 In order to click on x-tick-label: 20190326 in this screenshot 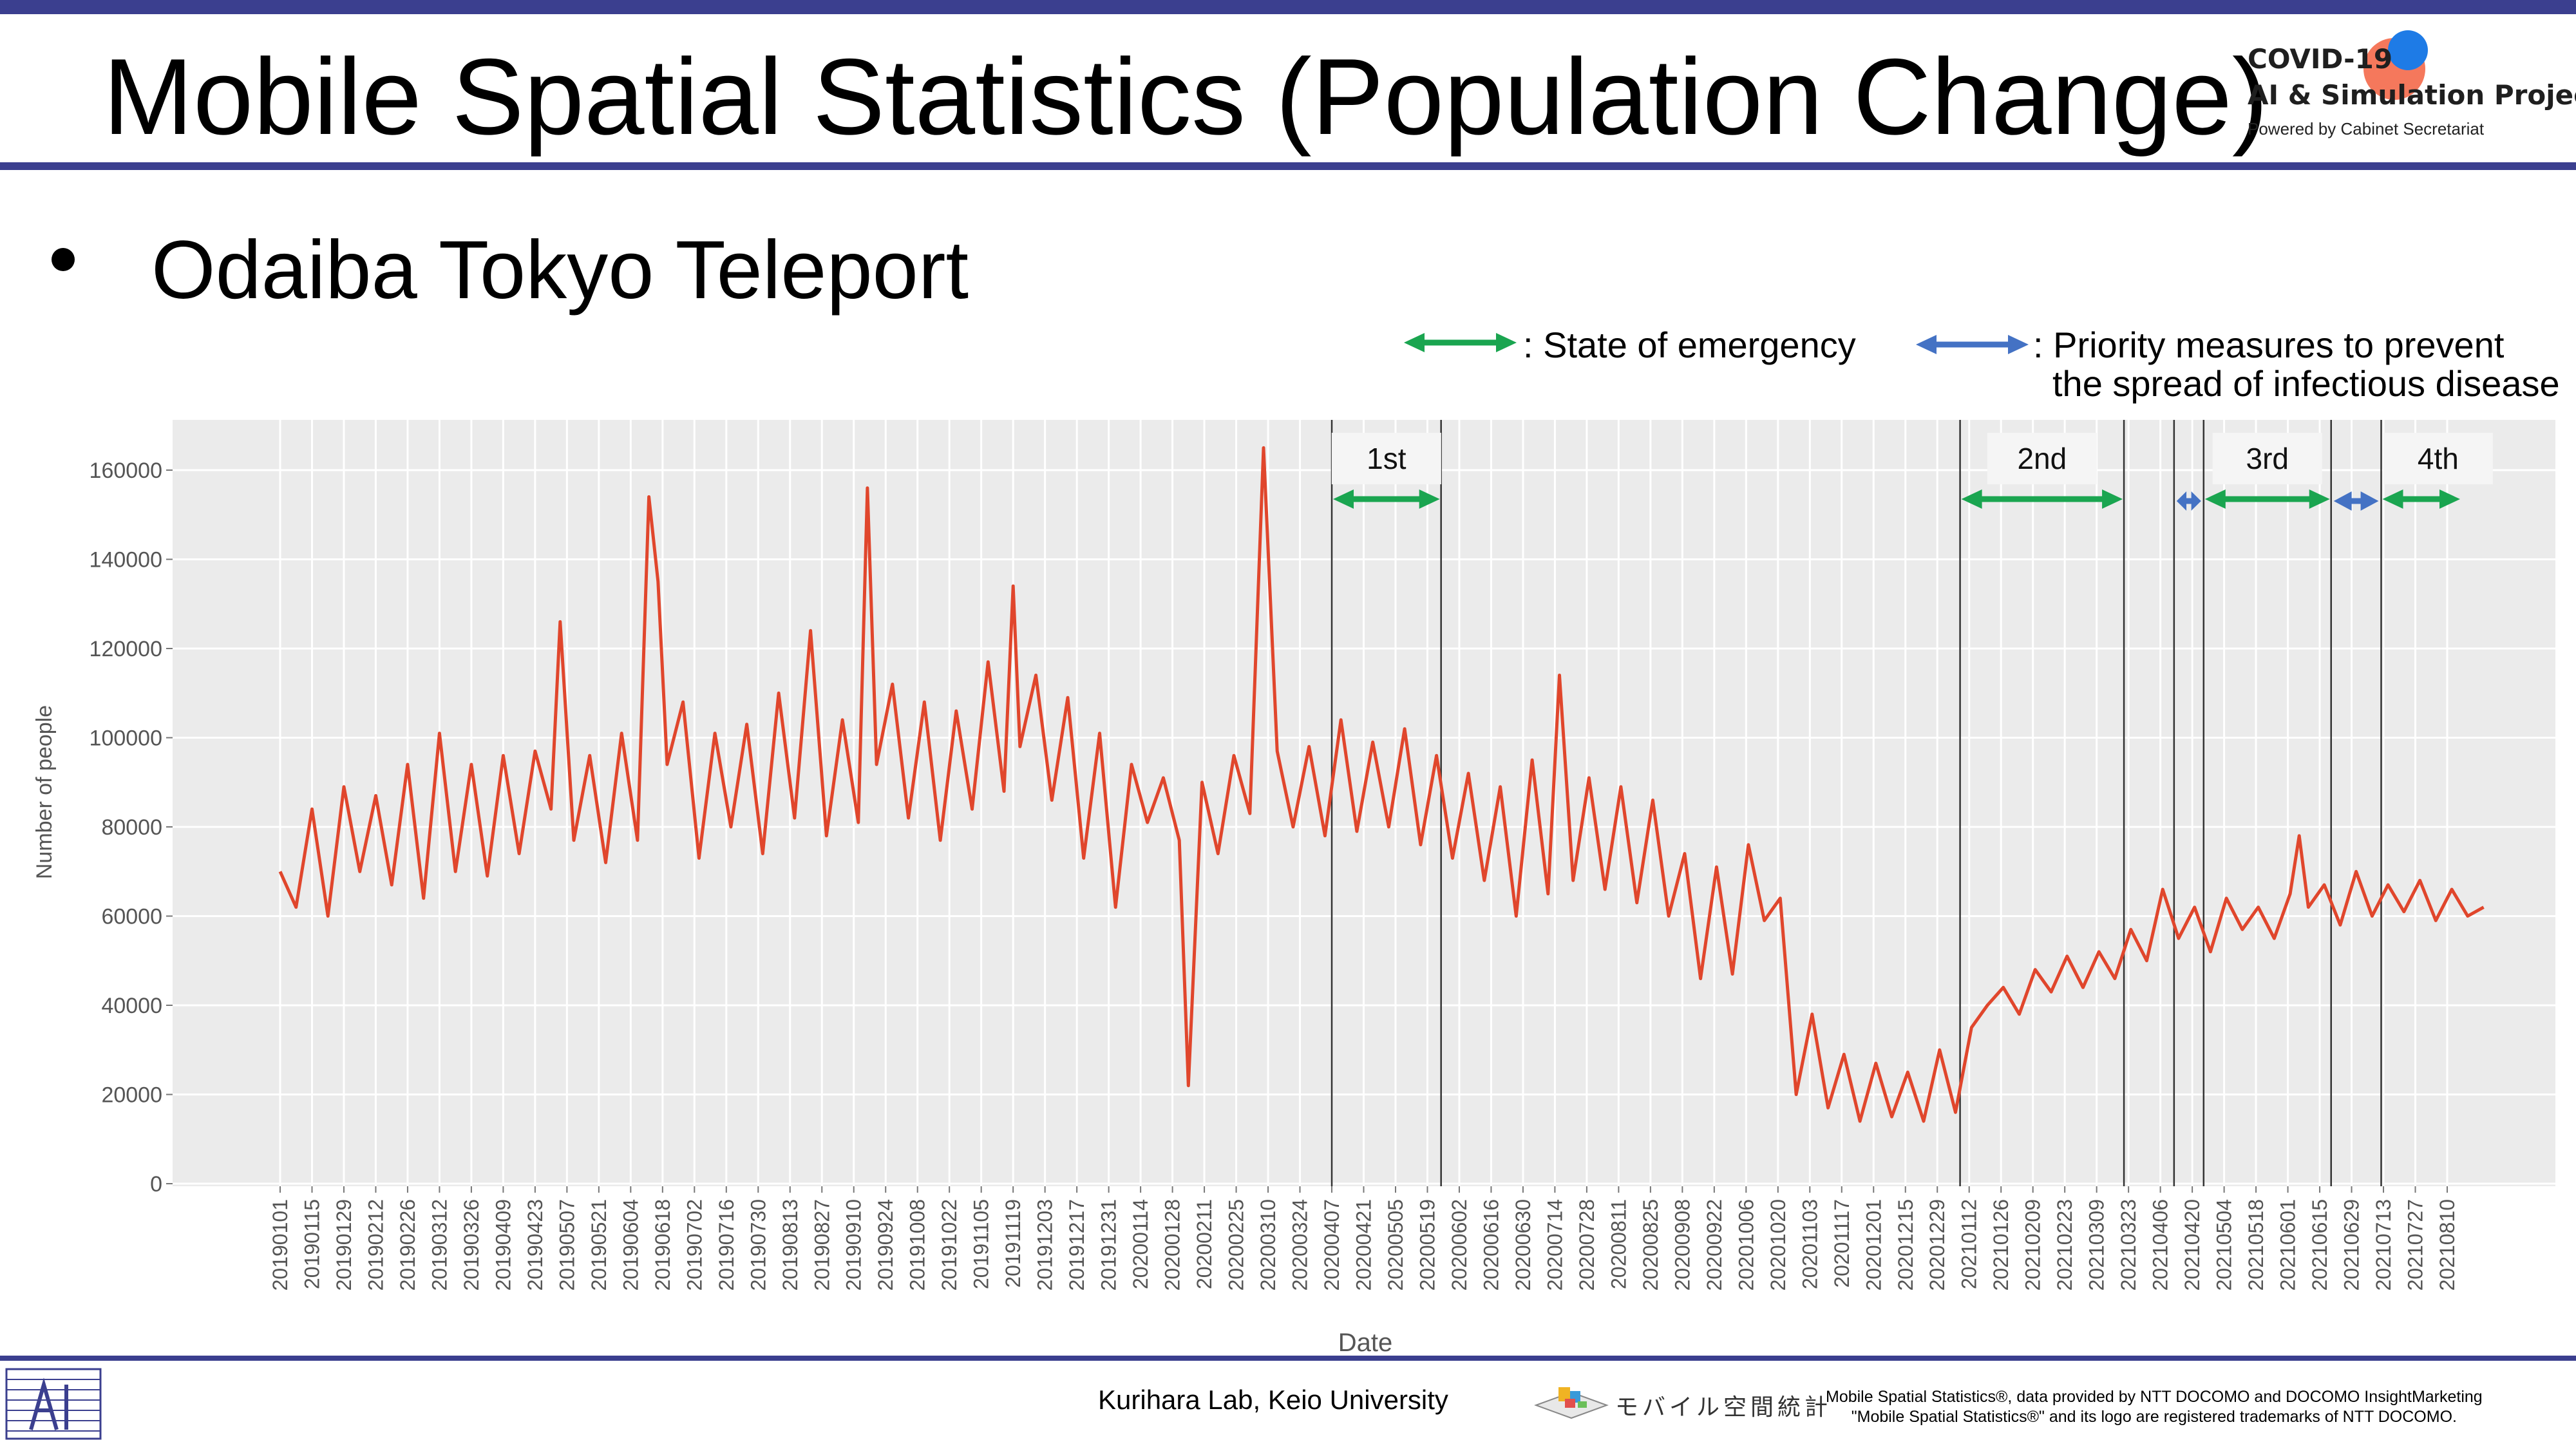, I will do `click(471, 1245)`.